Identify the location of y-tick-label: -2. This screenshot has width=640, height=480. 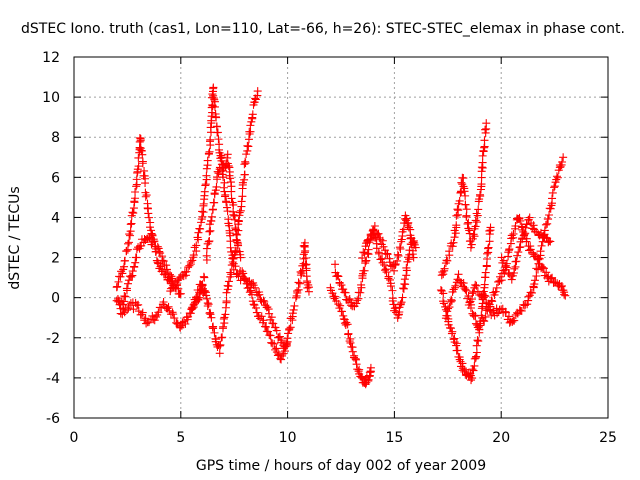
(53, 339).